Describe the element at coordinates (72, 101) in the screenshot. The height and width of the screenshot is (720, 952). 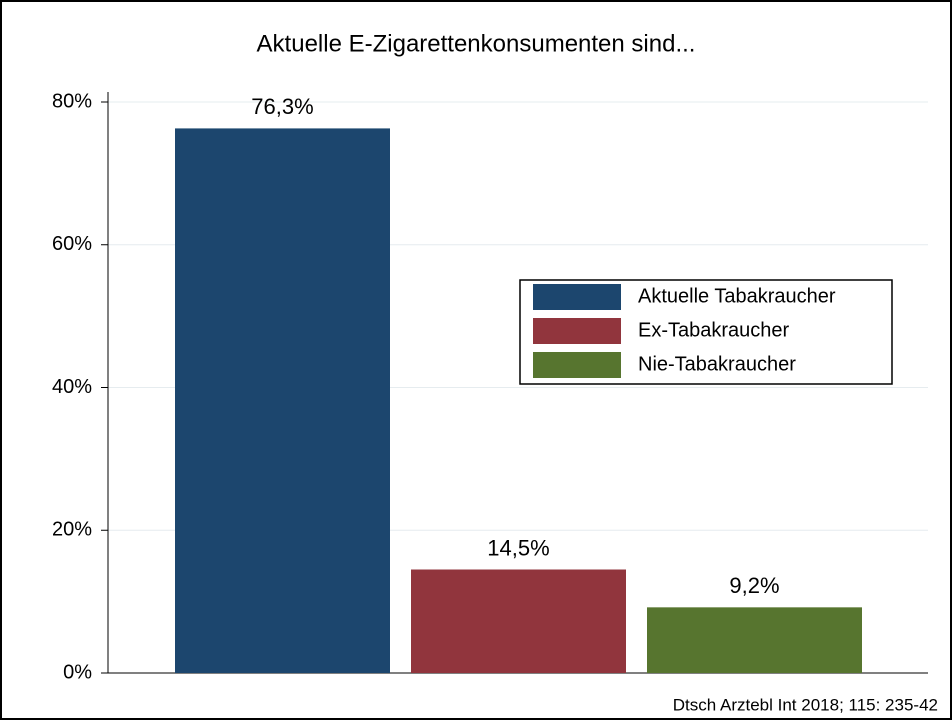
I see `y-tick-label: 80%` at that location.